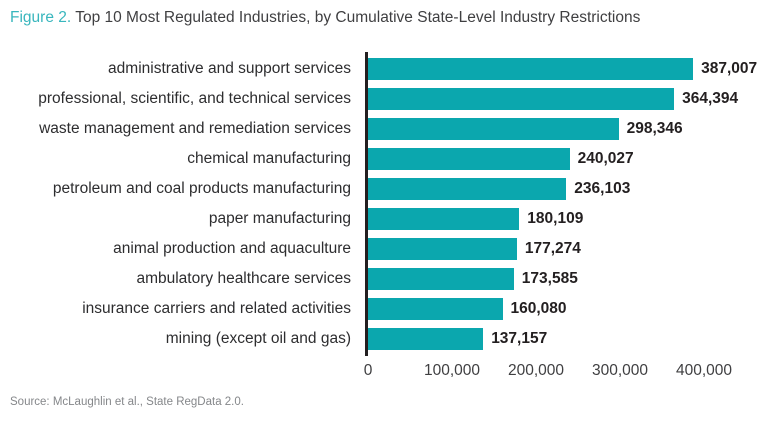 Image resolution: width=768 pixels, height=424 pixels. What do you see at coordinates (555, 218) in the screenshot?
I see `value-label: 180,109` at bounding box center [555, 218].